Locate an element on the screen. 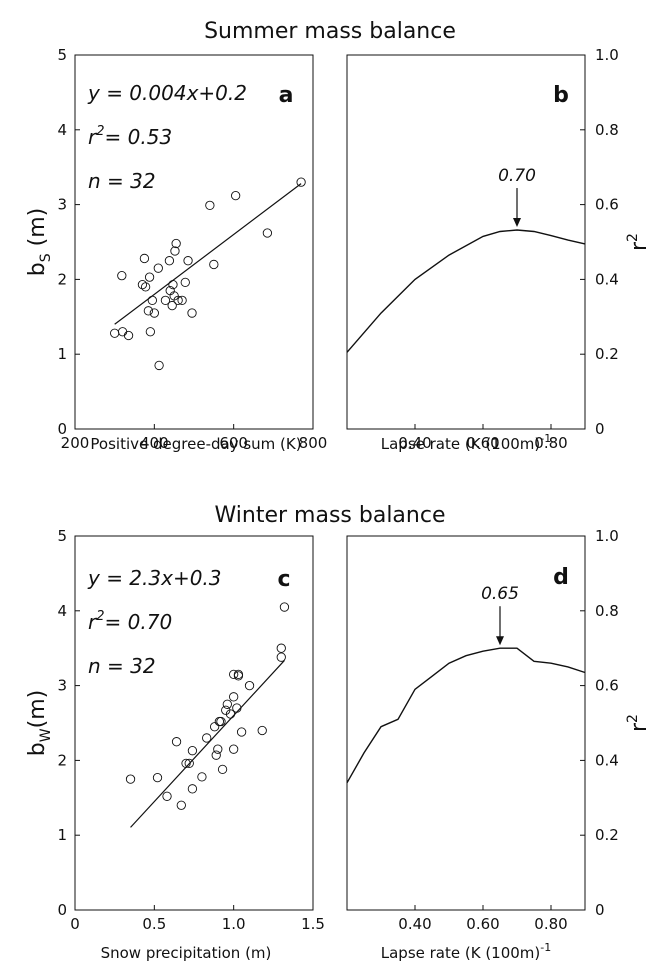 Image resolution: width=651 pixels, height=962 pixels. panel-d-ylabel: r2 is located at coordinates (638, 723).